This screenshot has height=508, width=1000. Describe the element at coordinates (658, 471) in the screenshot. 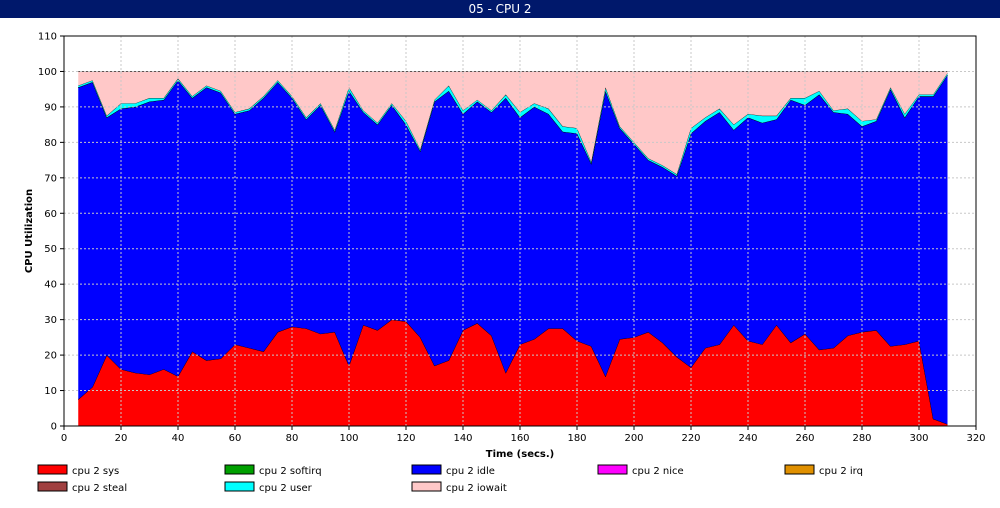

I see `legend-label-cpu-2-nice: cpu 2 nice` at that location.